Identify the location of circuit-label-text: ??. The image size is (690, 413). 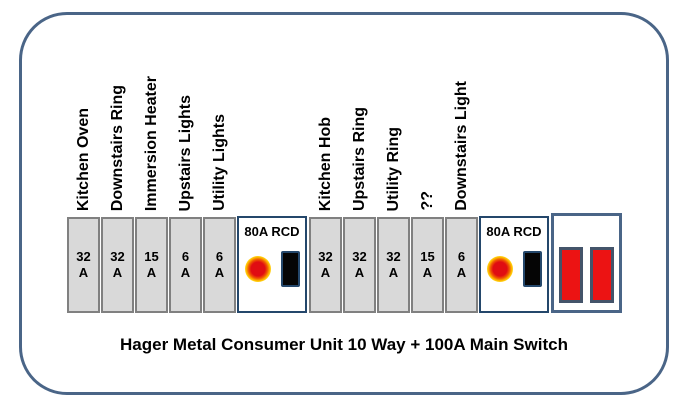
(427, 201).